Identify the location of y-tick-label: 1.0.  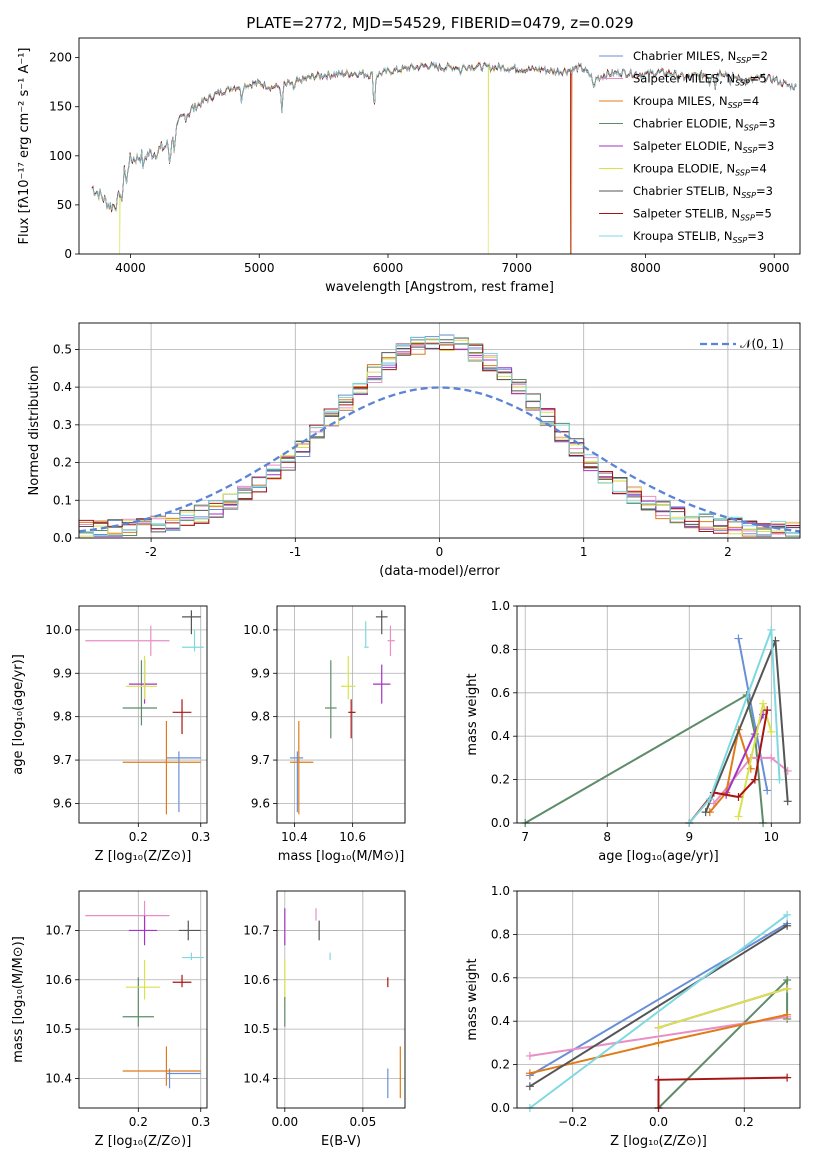
(500, 606).